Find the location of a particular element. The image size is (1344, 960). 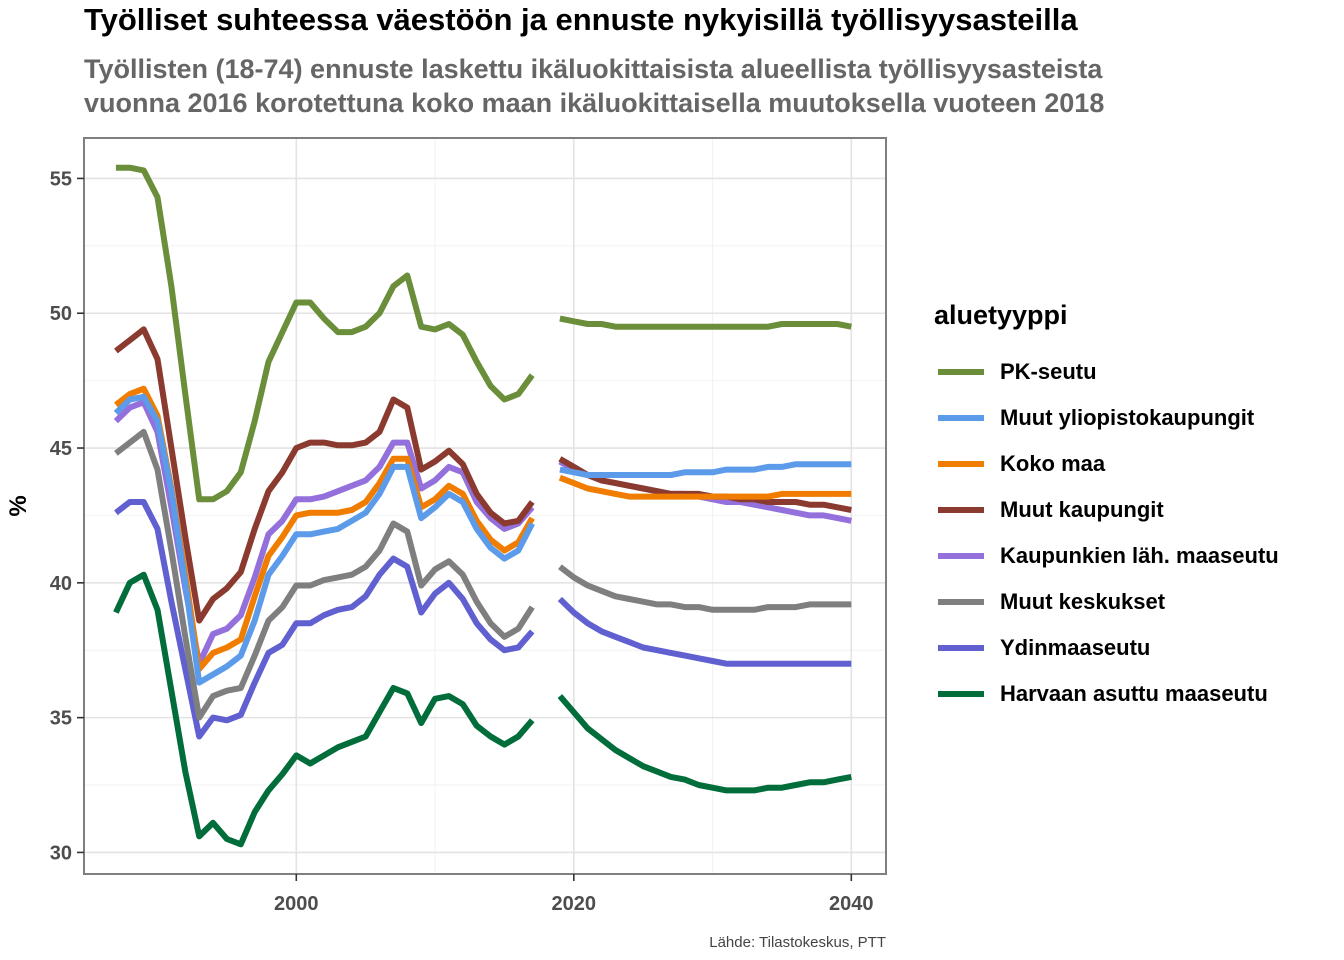

legend-item: Muut keskukset is located at coordinates (1106, 602).